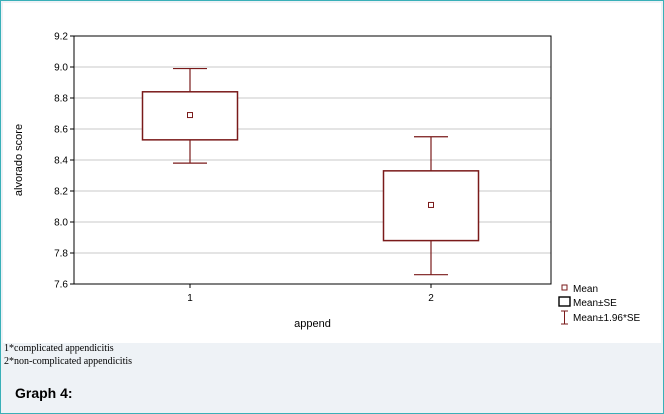 This screenshot has height=414, width=664. What do you see at coordinates (61, 99) in the screenshot?
I see `y-tick-label: 8.8` at bounding box center [61, 99].